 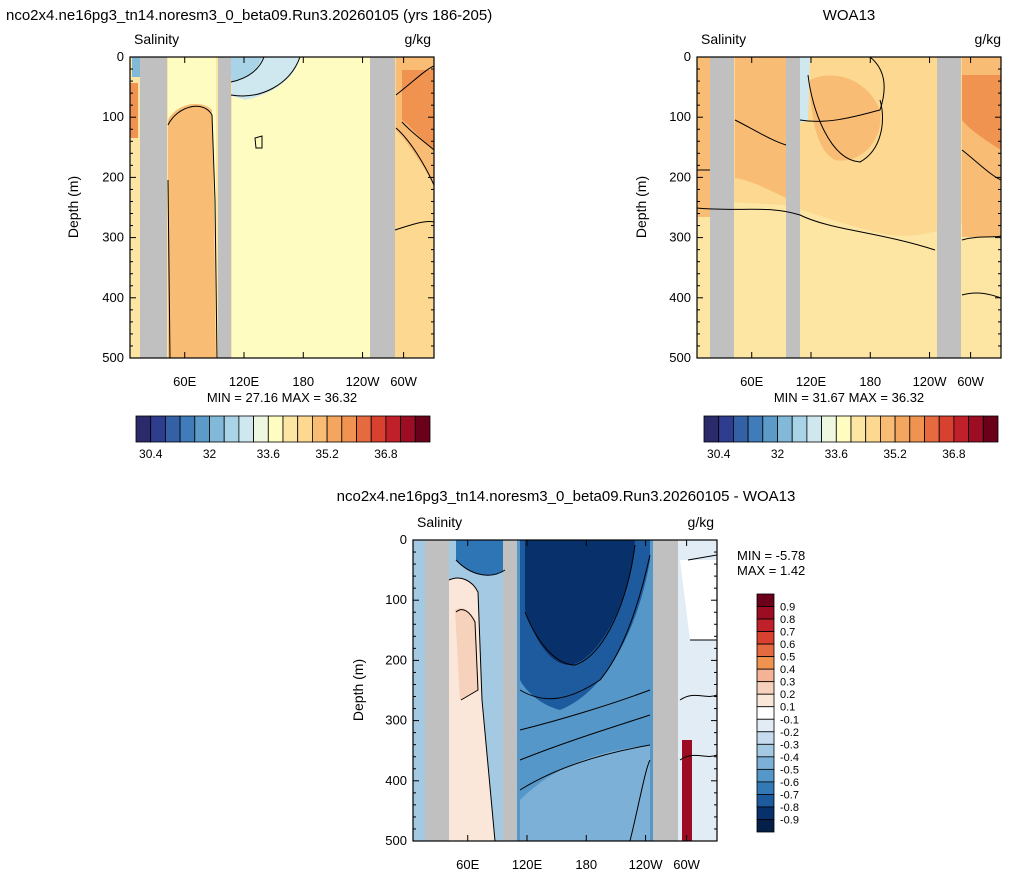 What do you see at coordinates (789, 795) in the screenshot?
I see `colorbar-label: -0.7` at bounding box center [789, 795].